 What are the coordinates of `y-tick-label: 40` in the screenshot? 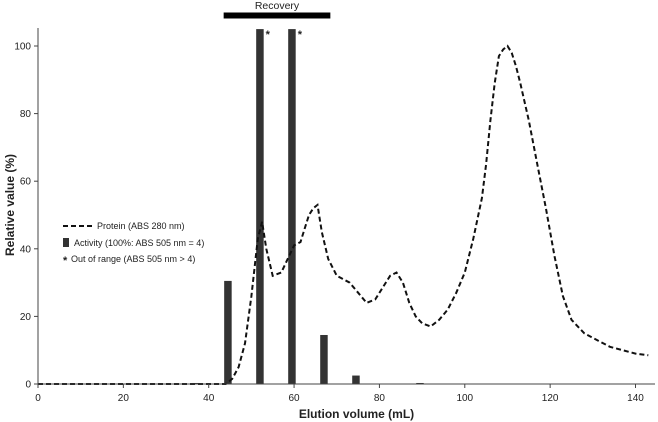 It's located at (26, 249).